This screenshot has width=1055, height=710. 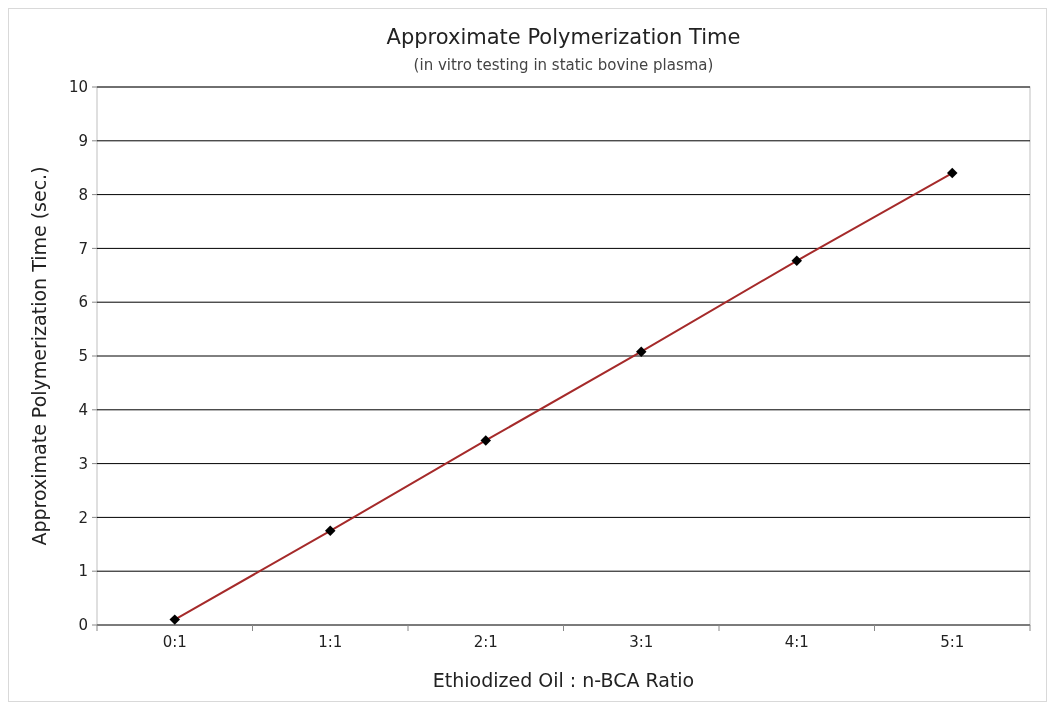 I want to click on x-tick-label: 5:1, so click(x=952, y=642).